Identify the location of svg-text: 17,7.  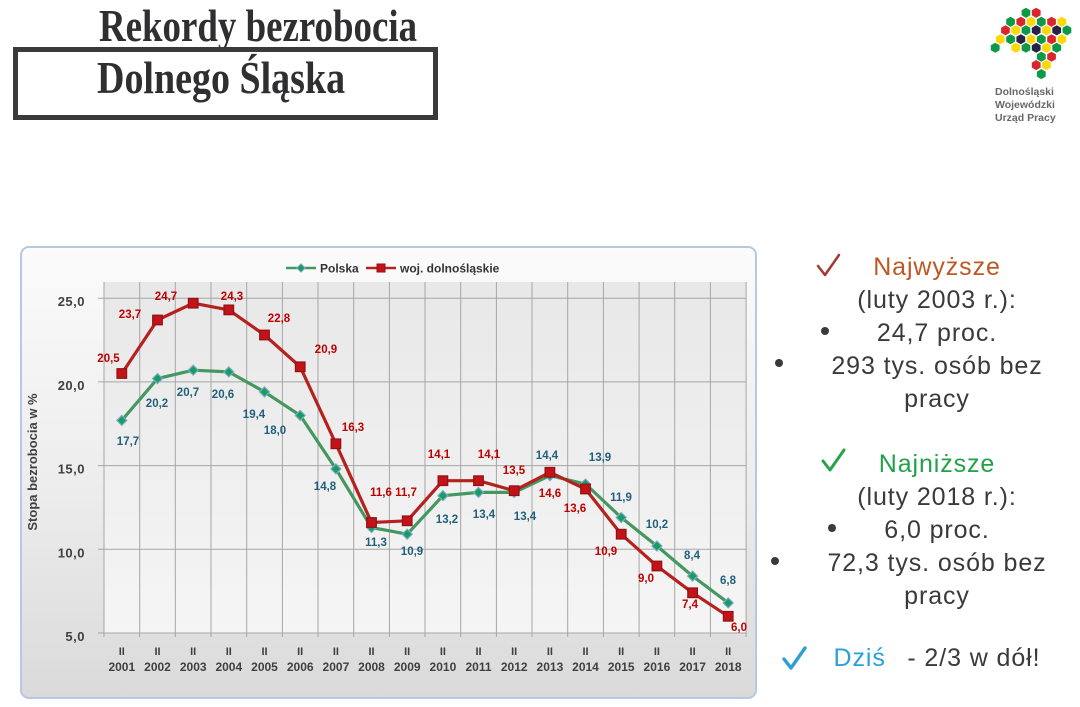
(128, 442).